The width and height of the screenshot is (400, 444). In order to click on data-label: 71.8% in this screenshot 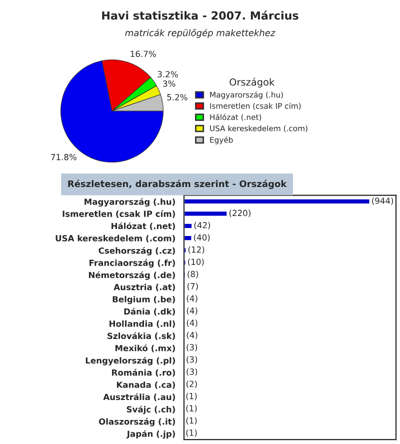, I will do `click(63, 157)`.